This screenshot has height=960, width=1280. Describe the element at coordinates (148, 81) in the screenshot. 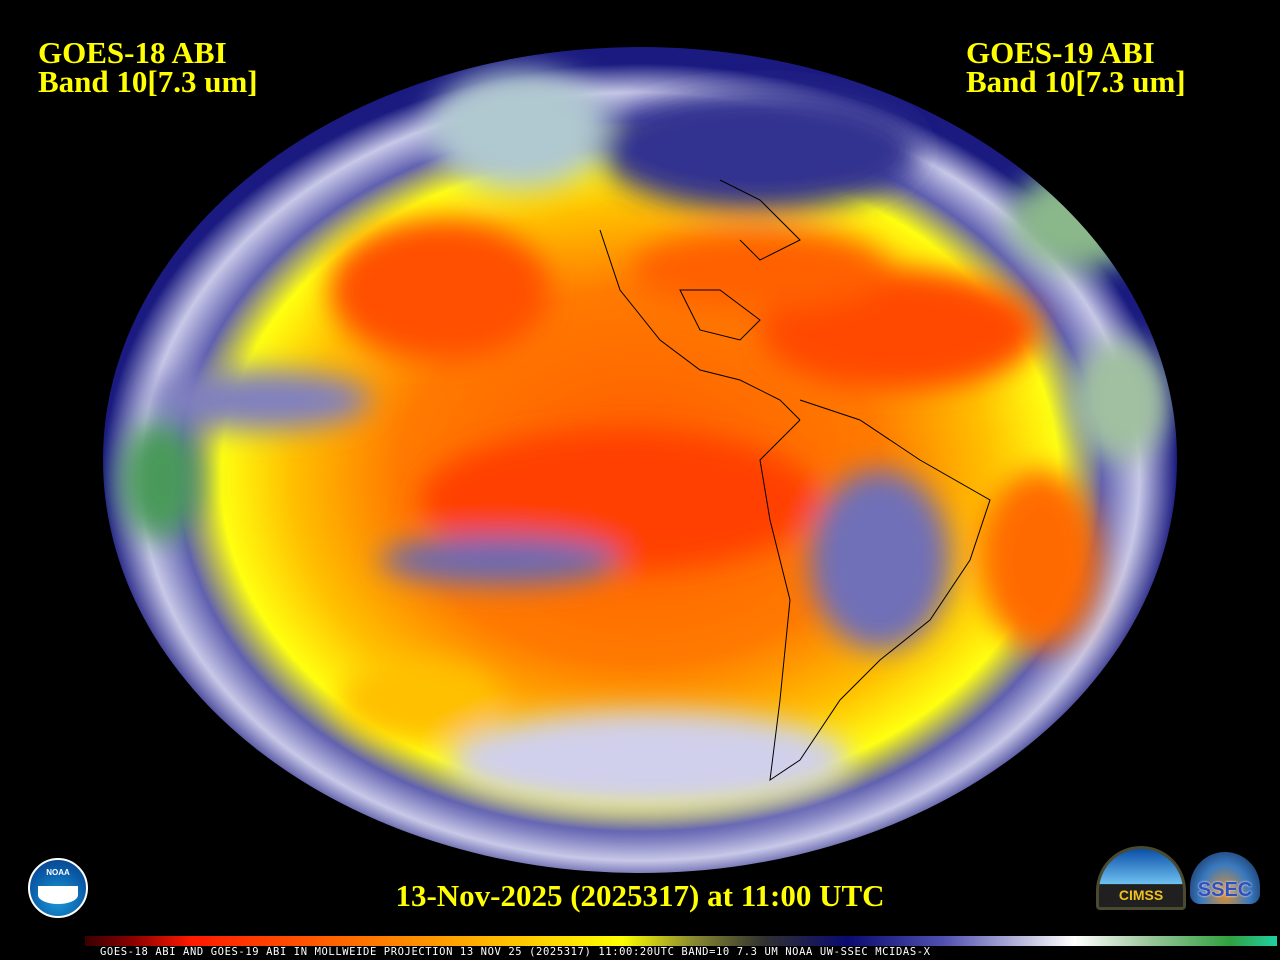

I see `left-band-label: Band 10[7.3 um]` at that location.